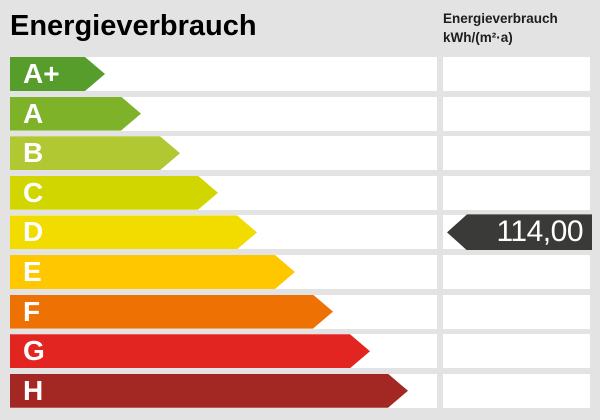 The image size is (600, 420). What do you see at coordinates (300, 74) in the screenshot?
I see `energy-class-row: A+` at bounding box center [300, 74].